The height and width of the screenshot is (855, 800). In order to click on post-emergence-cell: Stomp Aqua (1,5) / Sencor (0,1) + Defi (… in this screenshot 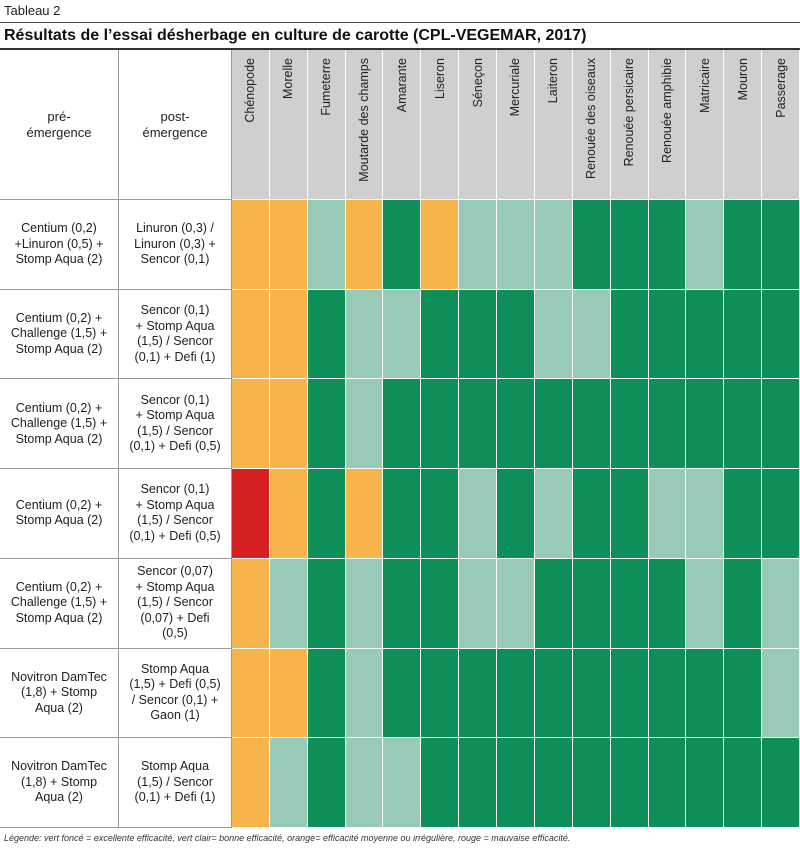, I will do `click(175, 783)`.